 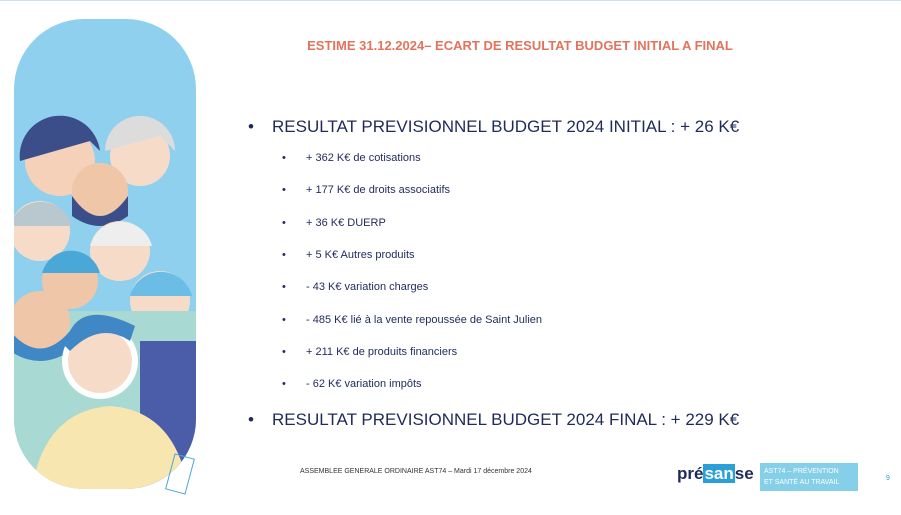 I want to click on logo-line: ET SANTÉ AU TRAVAIL, so click(x=802, y=482).